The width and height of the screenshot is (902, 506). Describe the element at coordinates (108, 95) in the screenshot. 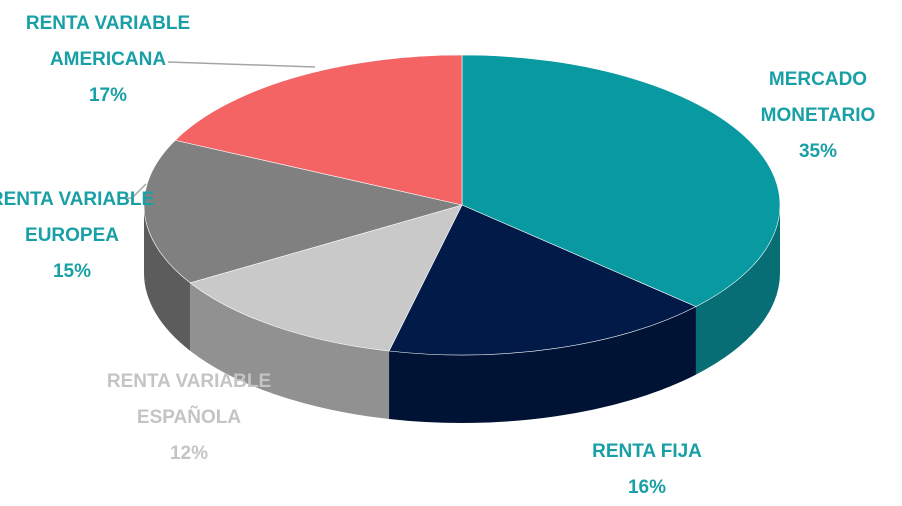

I see `value-label: 17%` at that location.